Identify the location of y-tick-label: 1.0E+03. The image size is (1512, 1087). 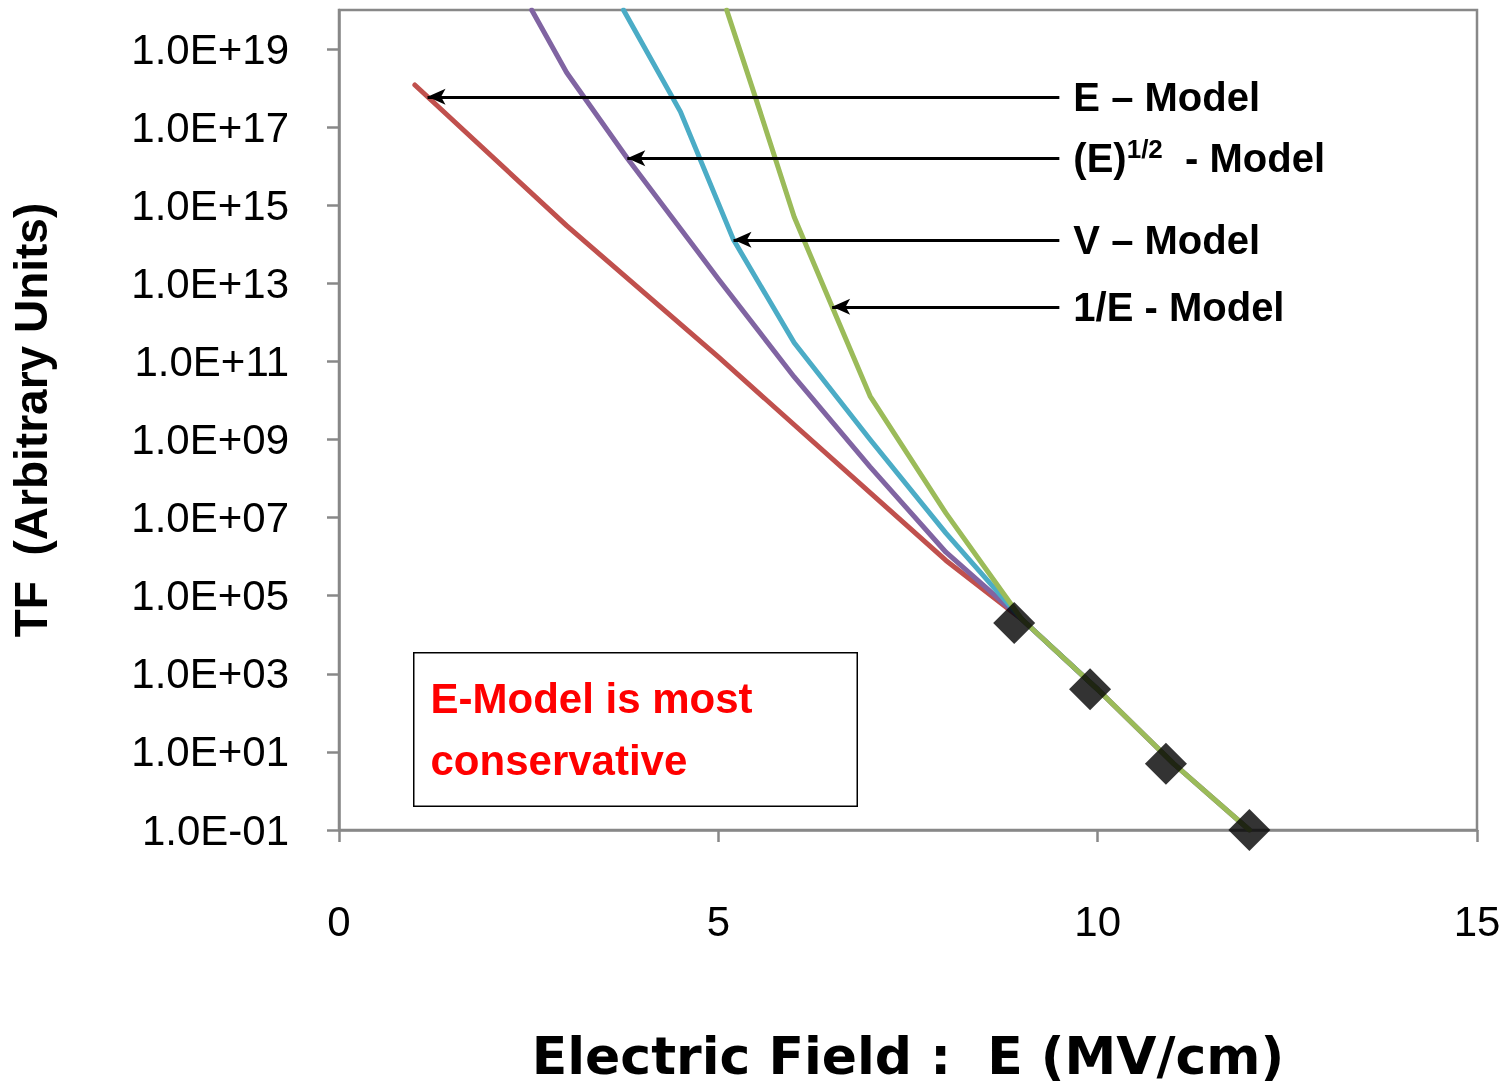
(210, 674).